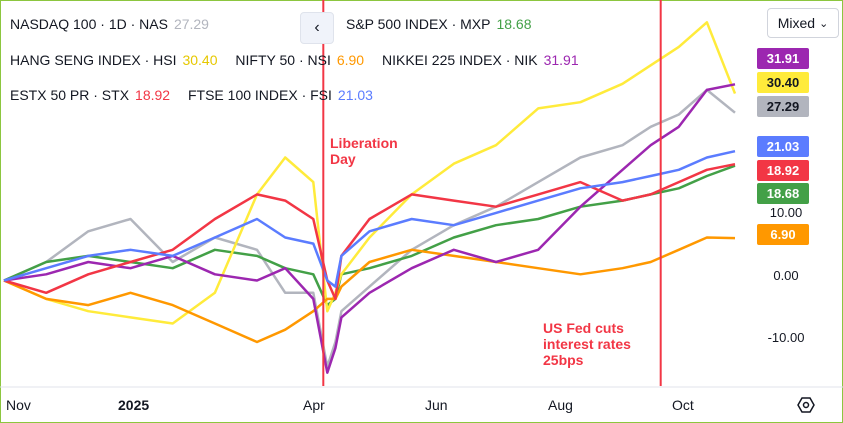 This screenshot has width=843, height=423. I want to click on price-badge-nasdaq: 27.29, so click(783, 106).